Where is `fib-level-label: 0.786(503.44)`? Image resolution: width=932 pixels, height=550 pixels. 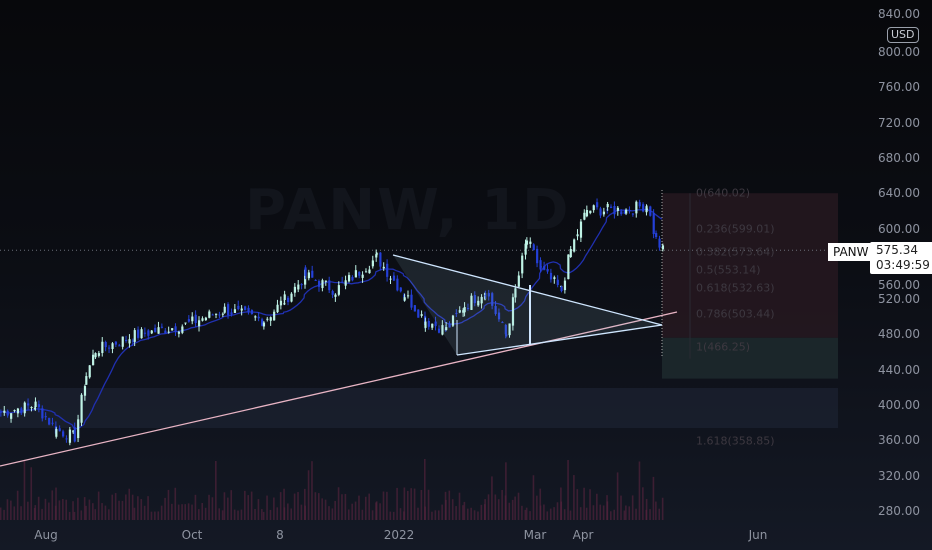
fib-level-label: 0.786(503.44) is located at coordinates (735, 314).